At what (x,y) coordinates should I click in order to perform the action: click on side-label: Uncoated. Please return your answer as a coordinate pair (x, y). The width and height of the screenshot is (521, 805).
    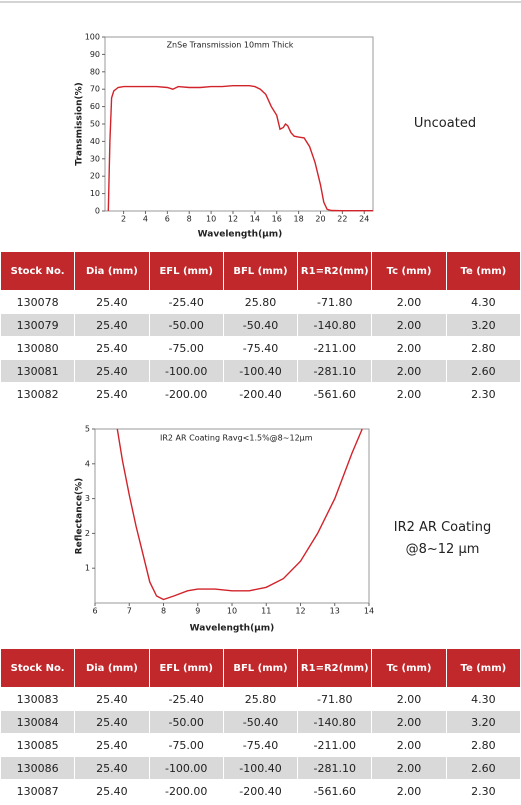
    Looking at the image, I should click on (445, 123).